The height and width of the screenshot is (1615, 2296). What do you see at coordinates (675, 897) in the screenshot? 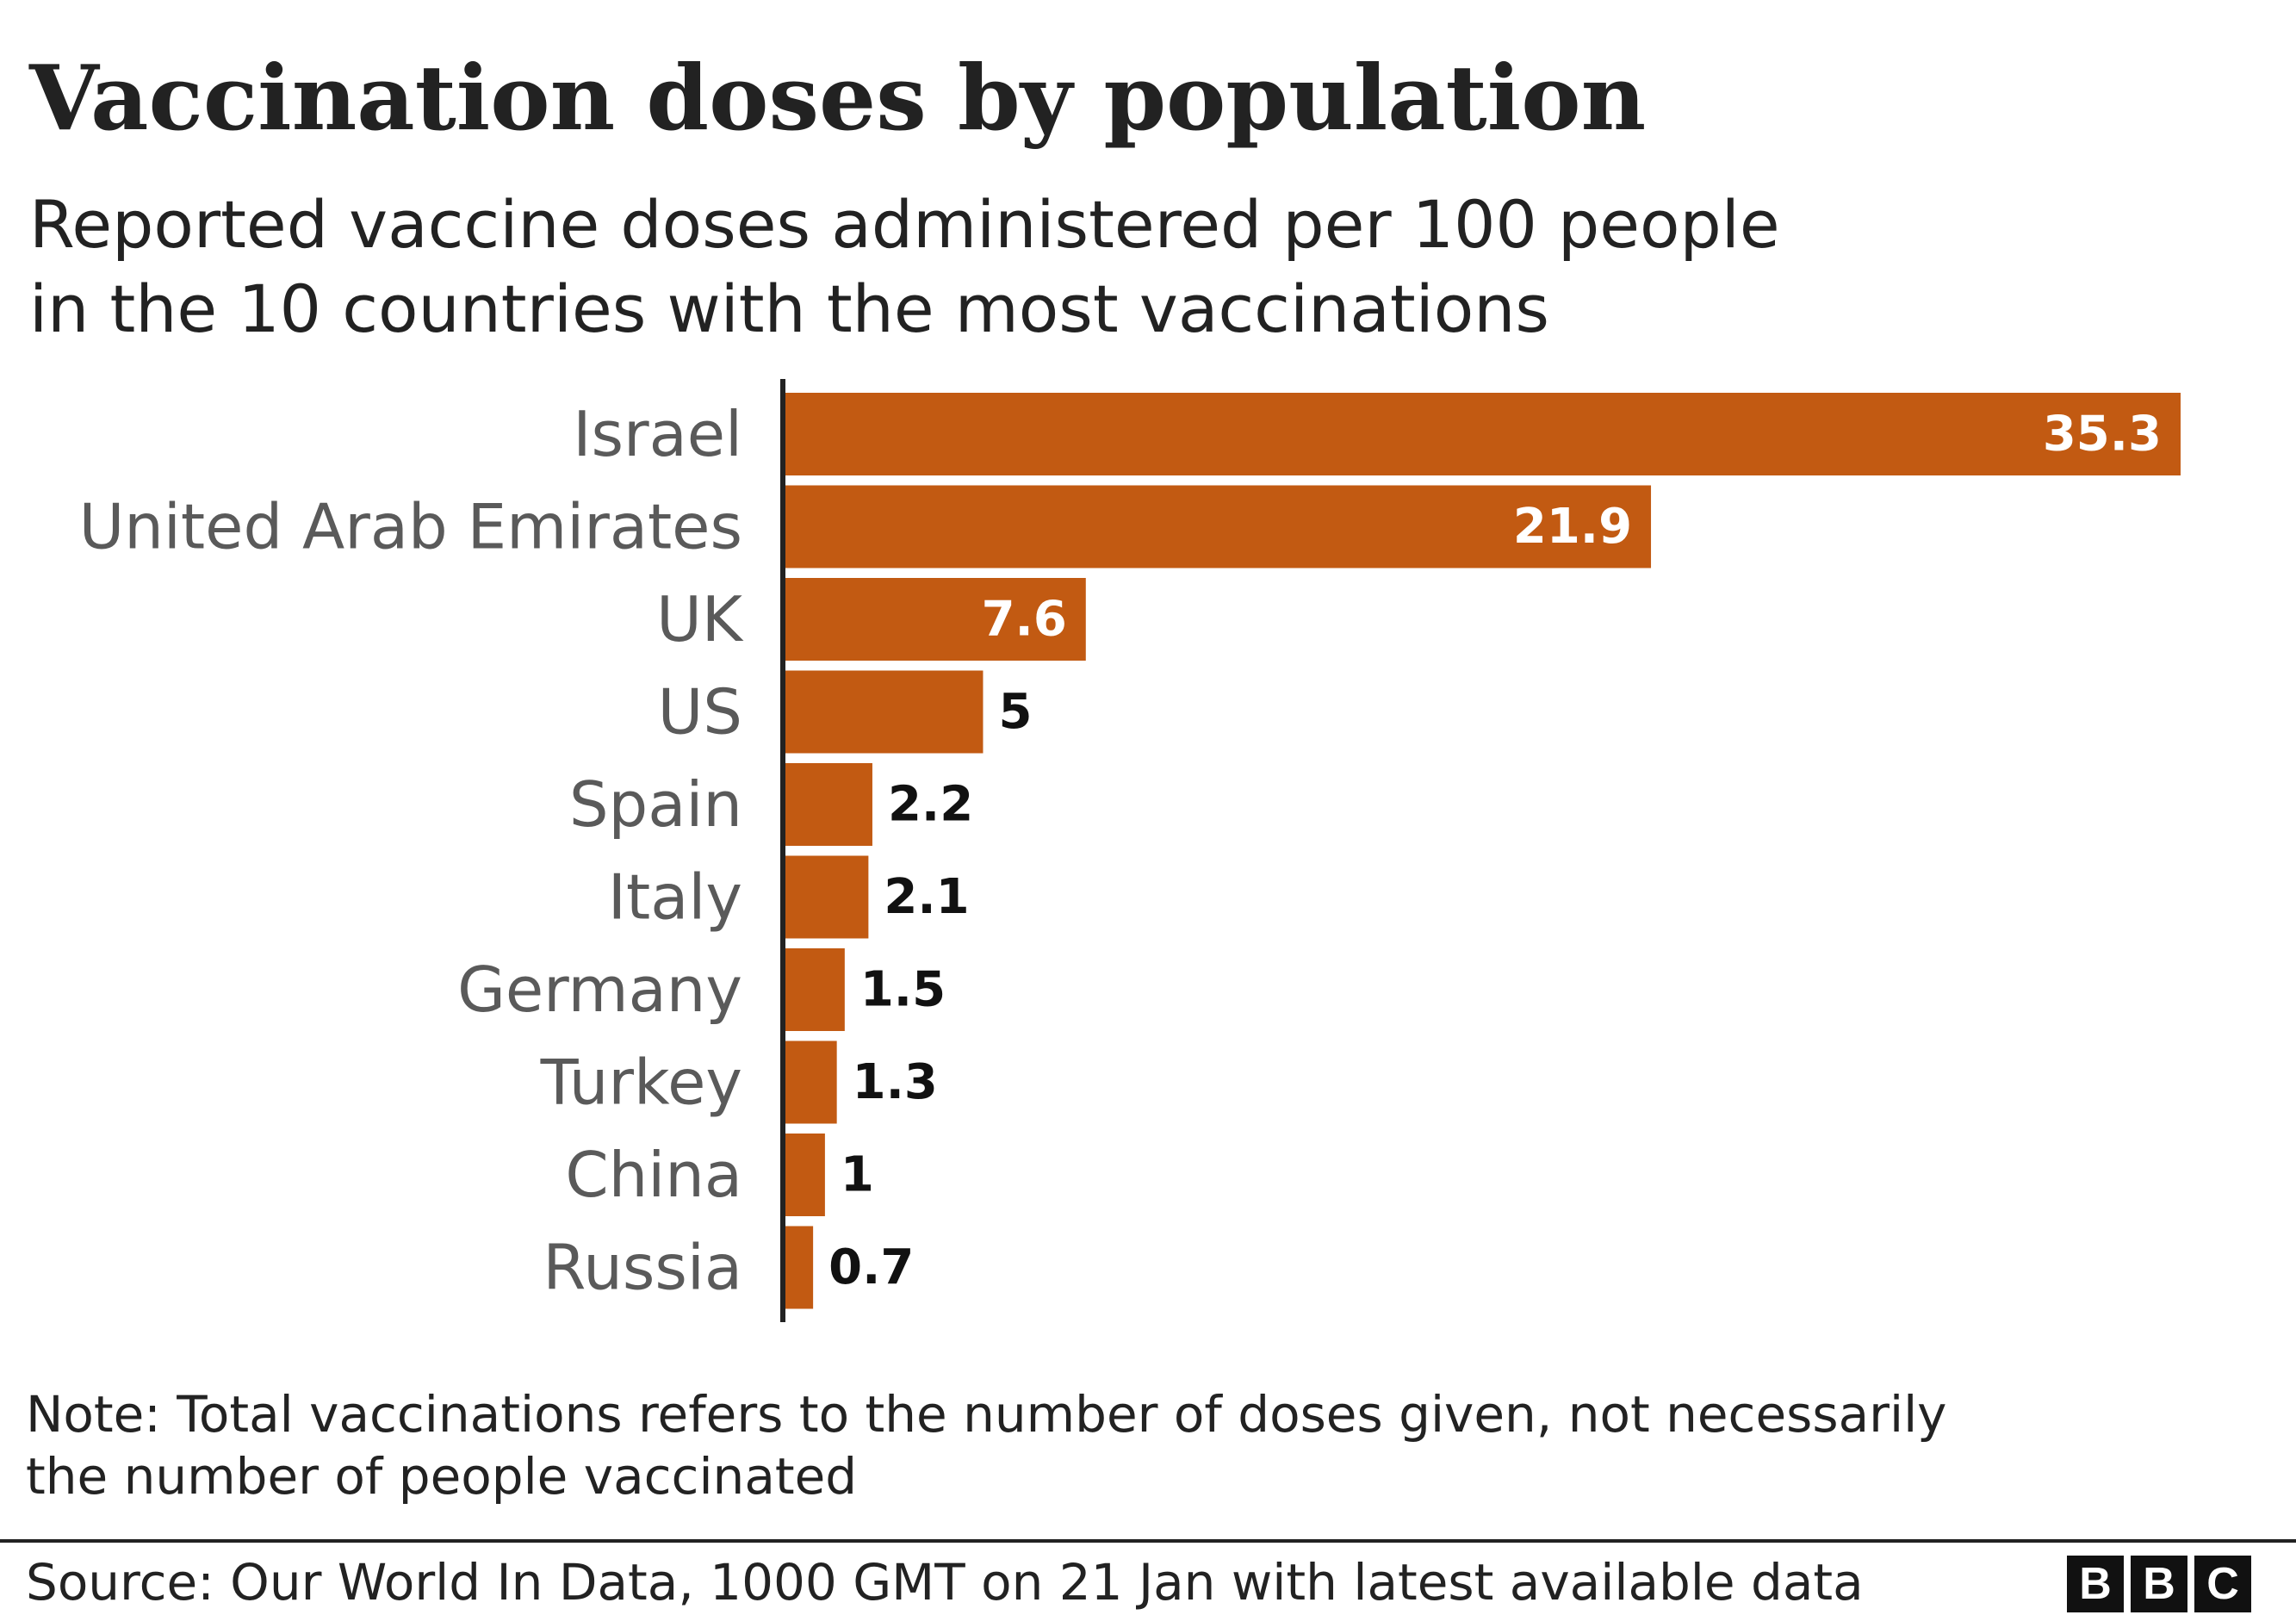
I see `category-label: Italy` at bounding box center [675, 897].